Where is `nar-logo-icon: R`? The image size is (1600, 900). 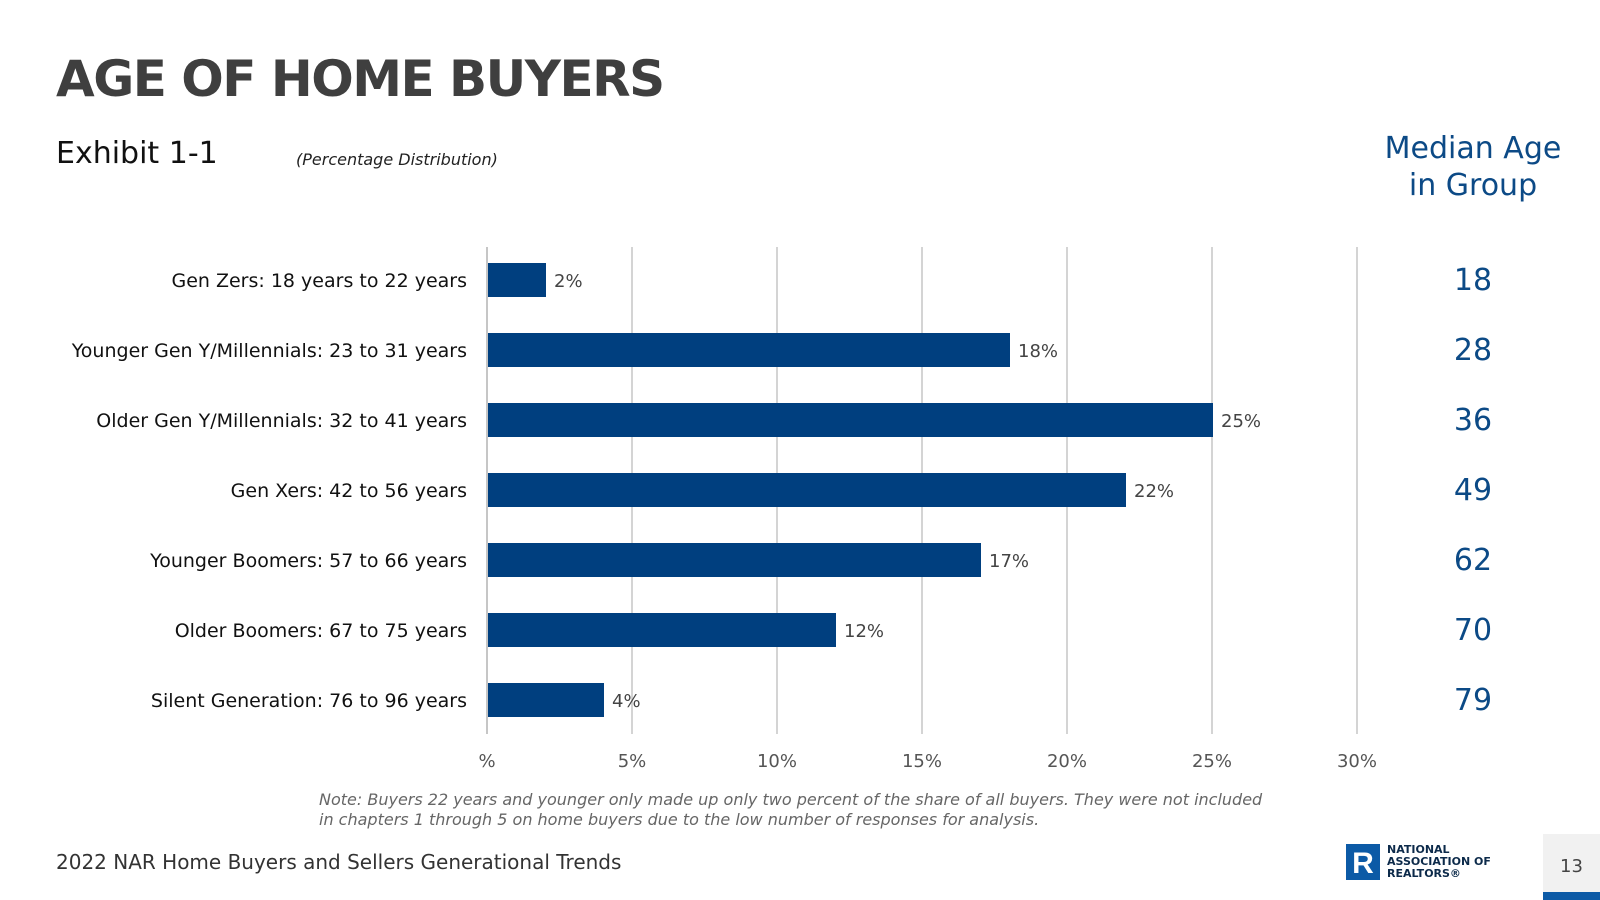
nar-logo-icon: R is located at coordinates (1363, 862).